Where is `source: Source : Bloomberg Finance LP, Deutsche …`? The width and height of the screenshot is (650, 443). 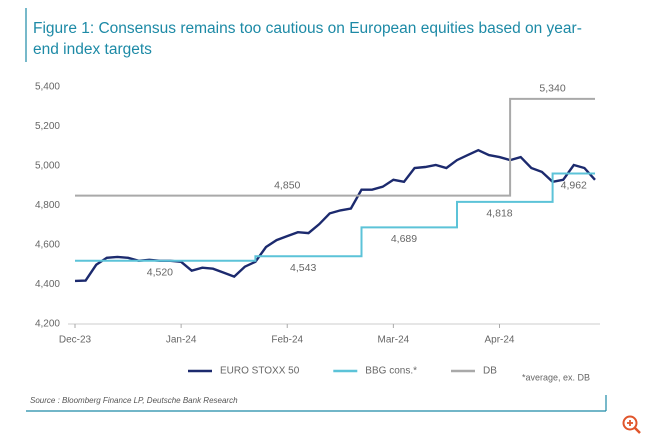
source: Source : Bloomberg Finance LP, Deutsche … is located at coordinates (134, 400).